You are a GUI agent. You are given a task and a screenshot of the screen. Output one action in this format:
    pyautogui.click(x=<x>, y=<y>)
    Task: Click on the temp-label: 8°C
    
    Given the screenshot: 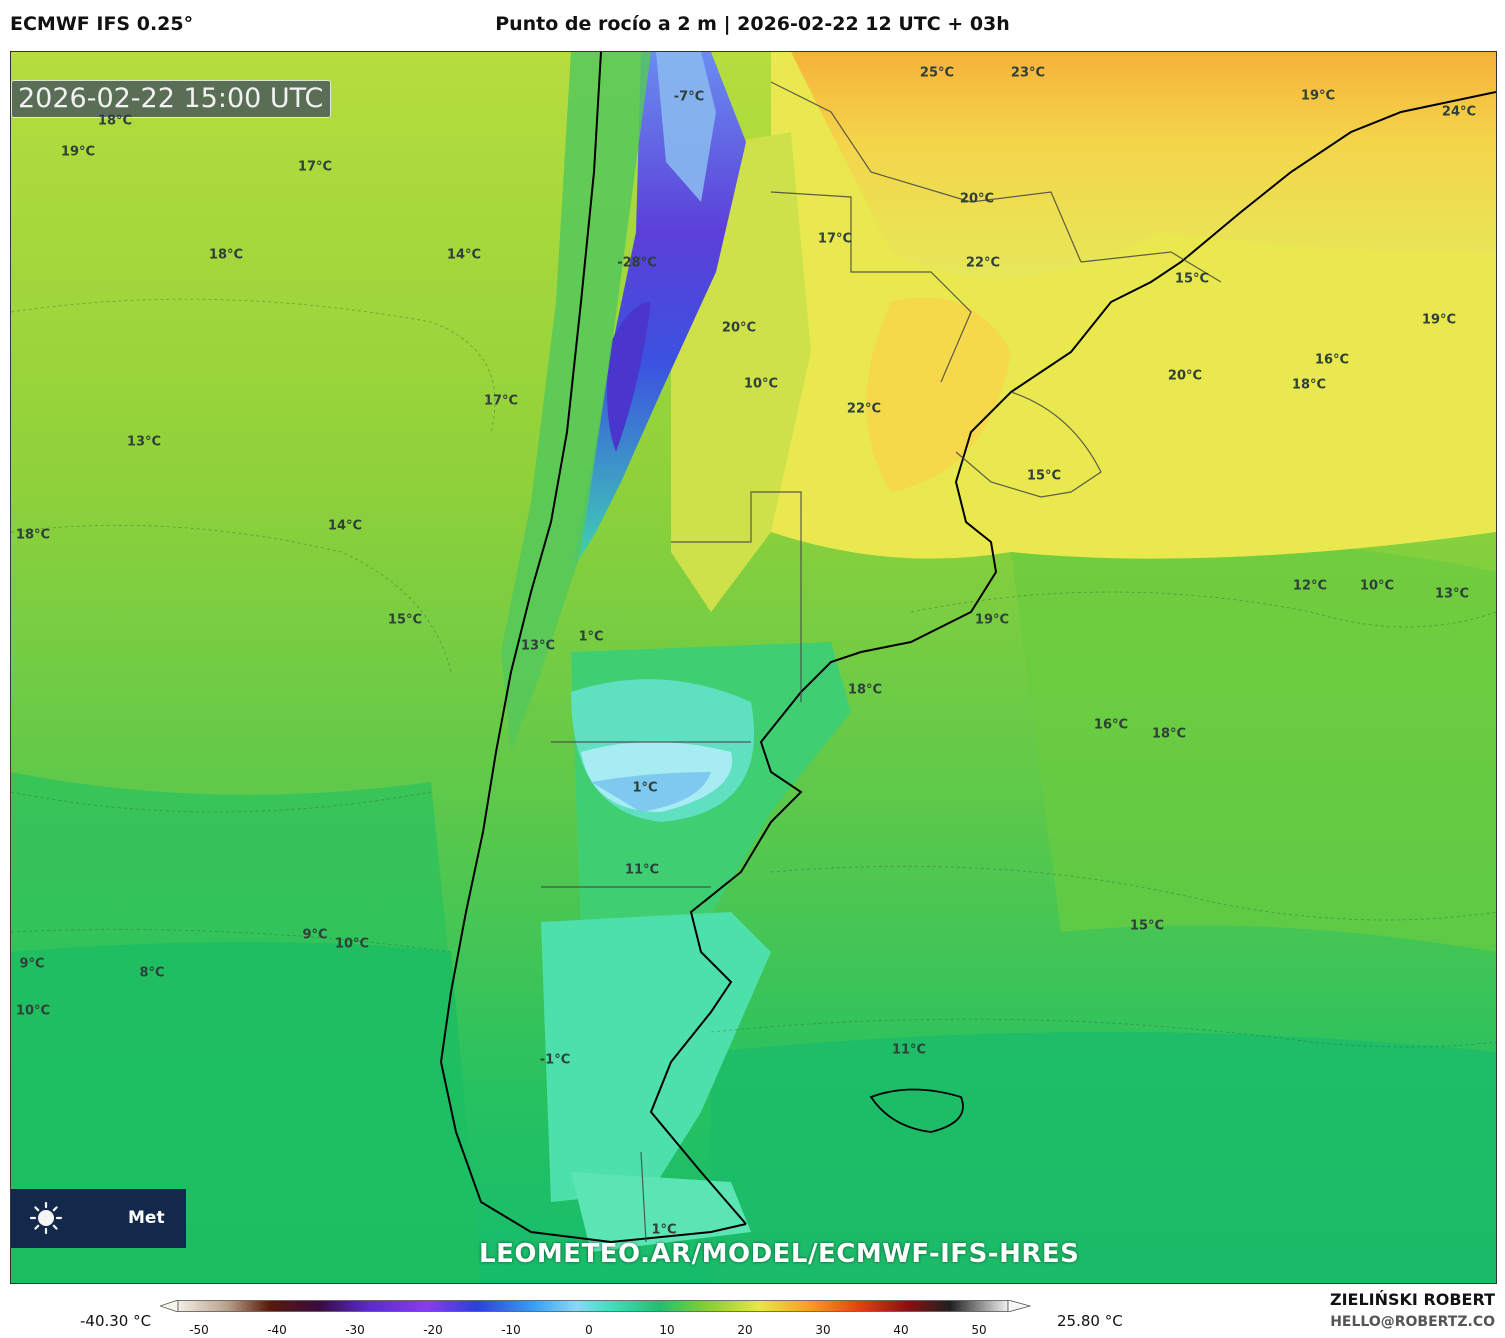 What is the action you would take?
    pyautogui.click(x=152, y=973)
    